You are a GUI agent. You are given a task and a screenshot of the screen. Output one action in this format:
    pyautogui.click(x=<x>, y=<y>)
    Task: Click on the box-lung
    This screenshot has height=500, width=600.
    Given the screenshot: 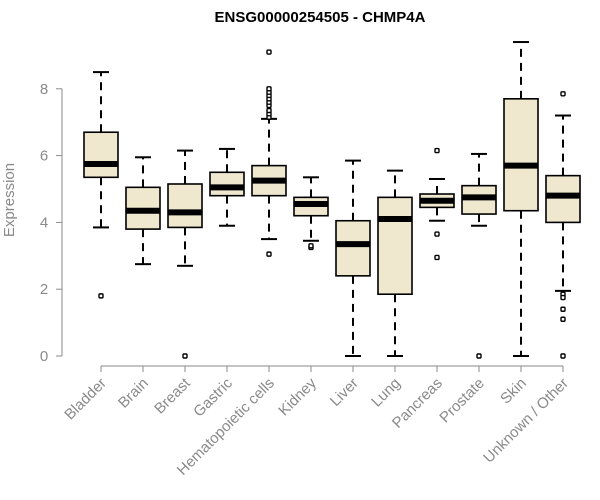 What is the action you would take?
    pyautogui.click(x=395, y=263)
    